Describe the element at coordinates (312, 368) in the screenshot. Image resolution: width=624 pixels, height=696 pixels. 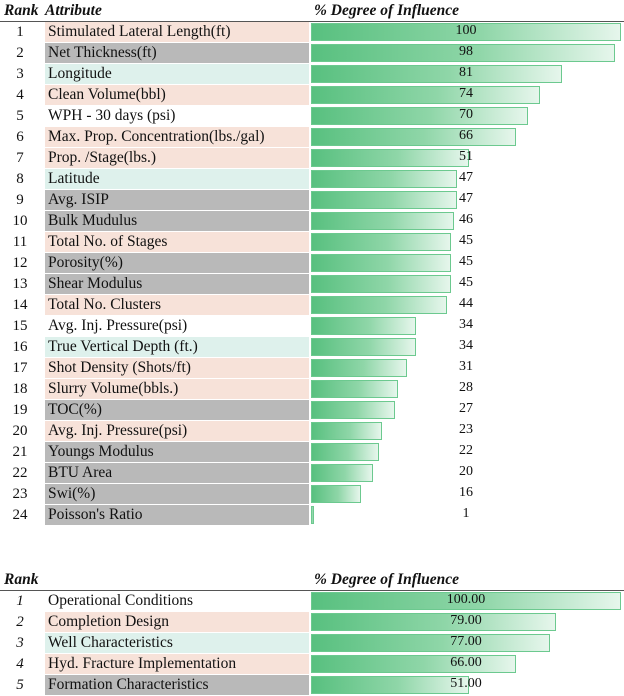
I see `table-row: 17 Shot Density (Shots/ft) 31` at that location.